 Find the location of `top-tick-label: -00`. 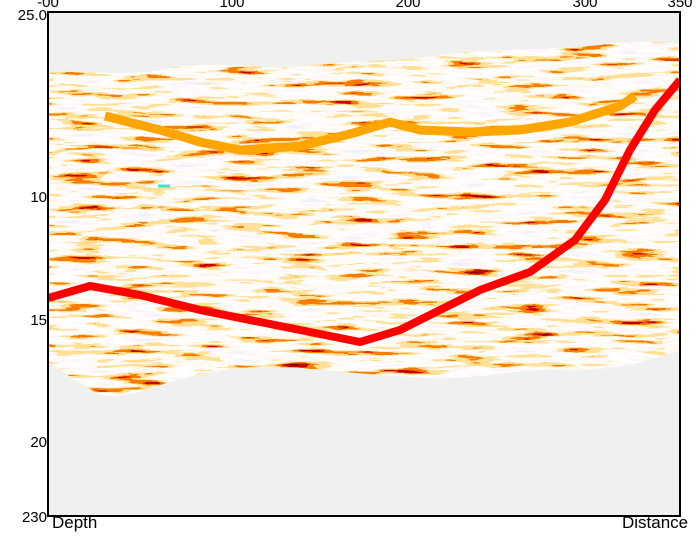

top-tick-label: -00 is located at coordinates (48, 5).